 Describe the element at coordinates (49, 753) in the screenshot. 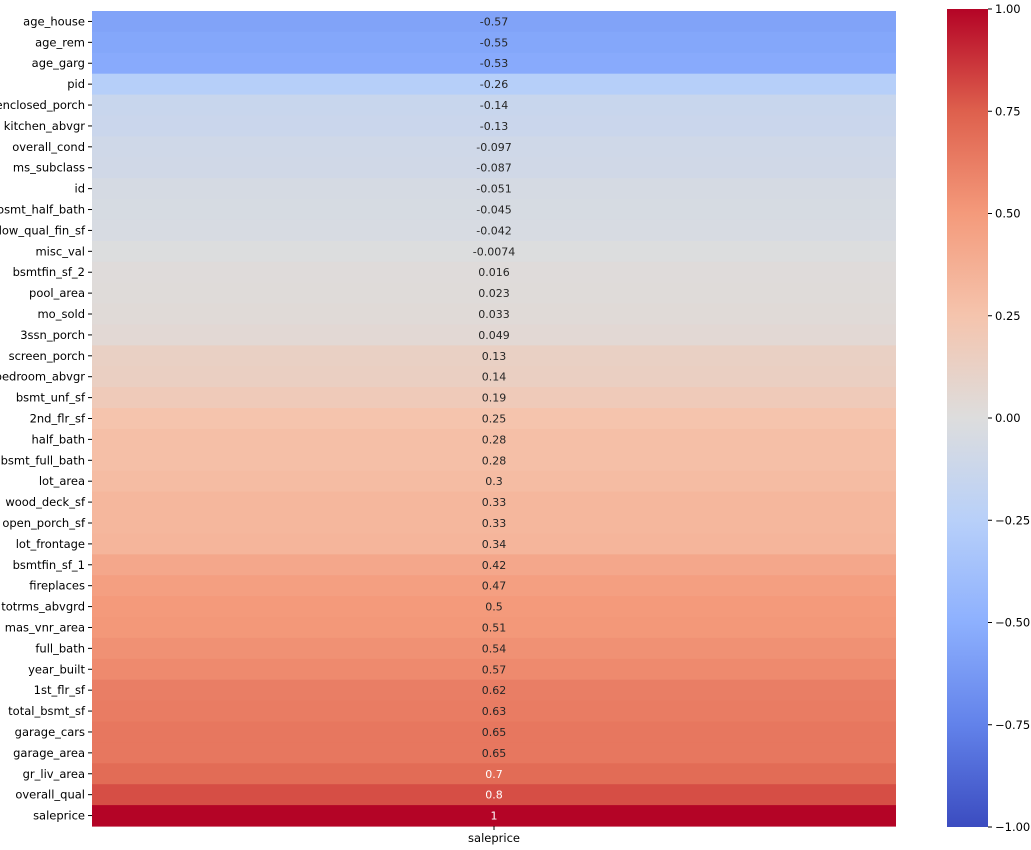

I see `row-label: garage_area` at that location.